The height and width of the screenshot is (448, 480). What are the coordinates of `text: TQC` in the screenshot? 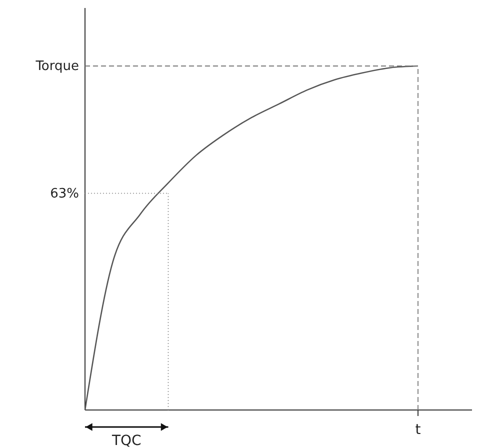 It's located at (126, 440).